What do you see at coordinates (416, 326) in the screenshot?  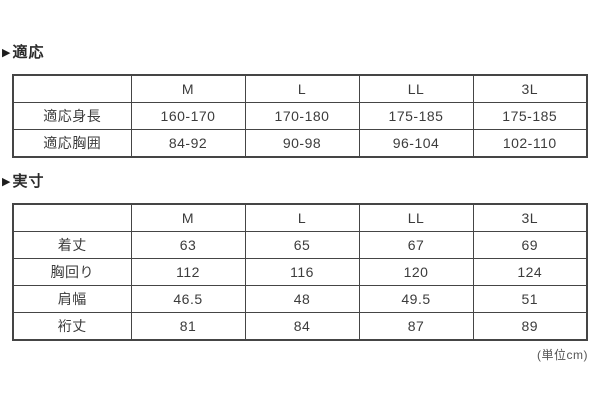 I see `size-value-cell: 87` at bounding box center [416, 326].